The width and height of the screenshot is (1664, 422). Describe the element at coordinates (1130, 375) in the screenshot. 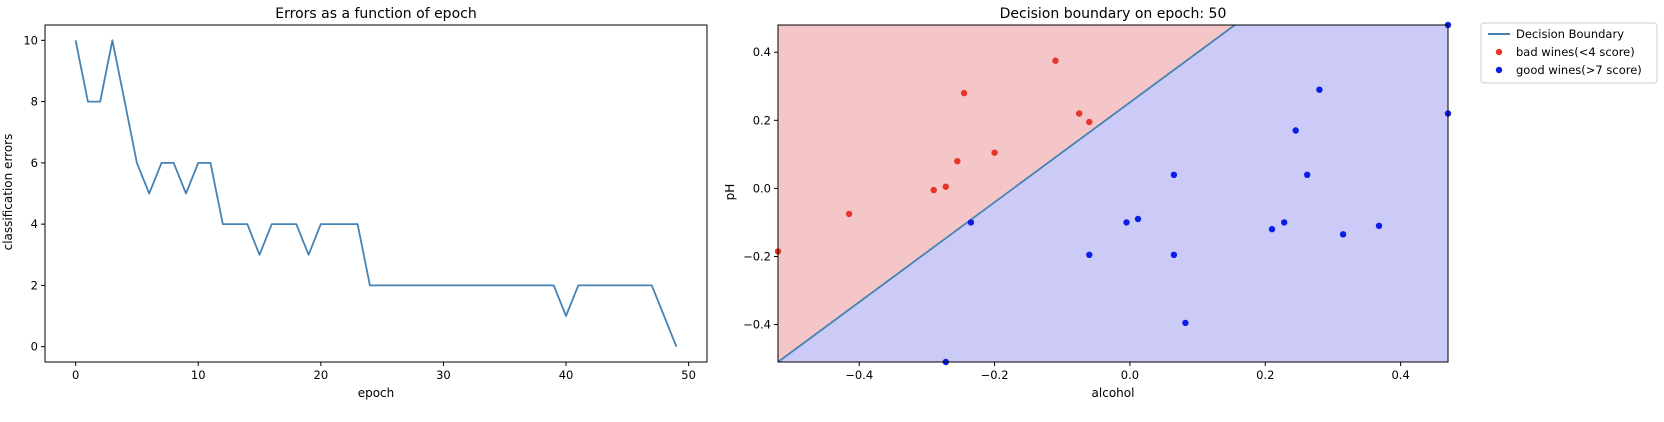

I see `boundary-x-tick-label: 0.0` at that location.